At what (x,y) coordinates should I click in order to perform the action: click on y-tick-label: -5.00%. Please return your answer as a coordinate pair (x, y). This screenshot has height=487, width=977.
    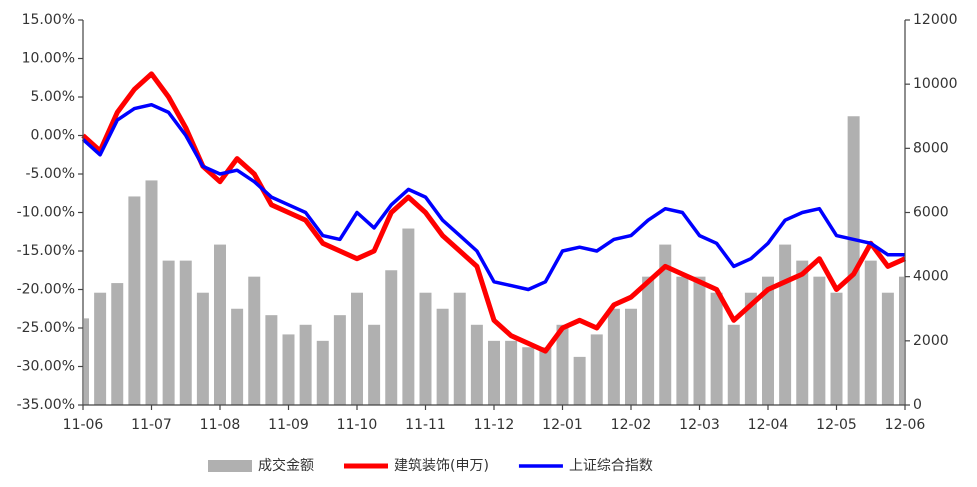
    Looking at the image, I should click on (50, 174).